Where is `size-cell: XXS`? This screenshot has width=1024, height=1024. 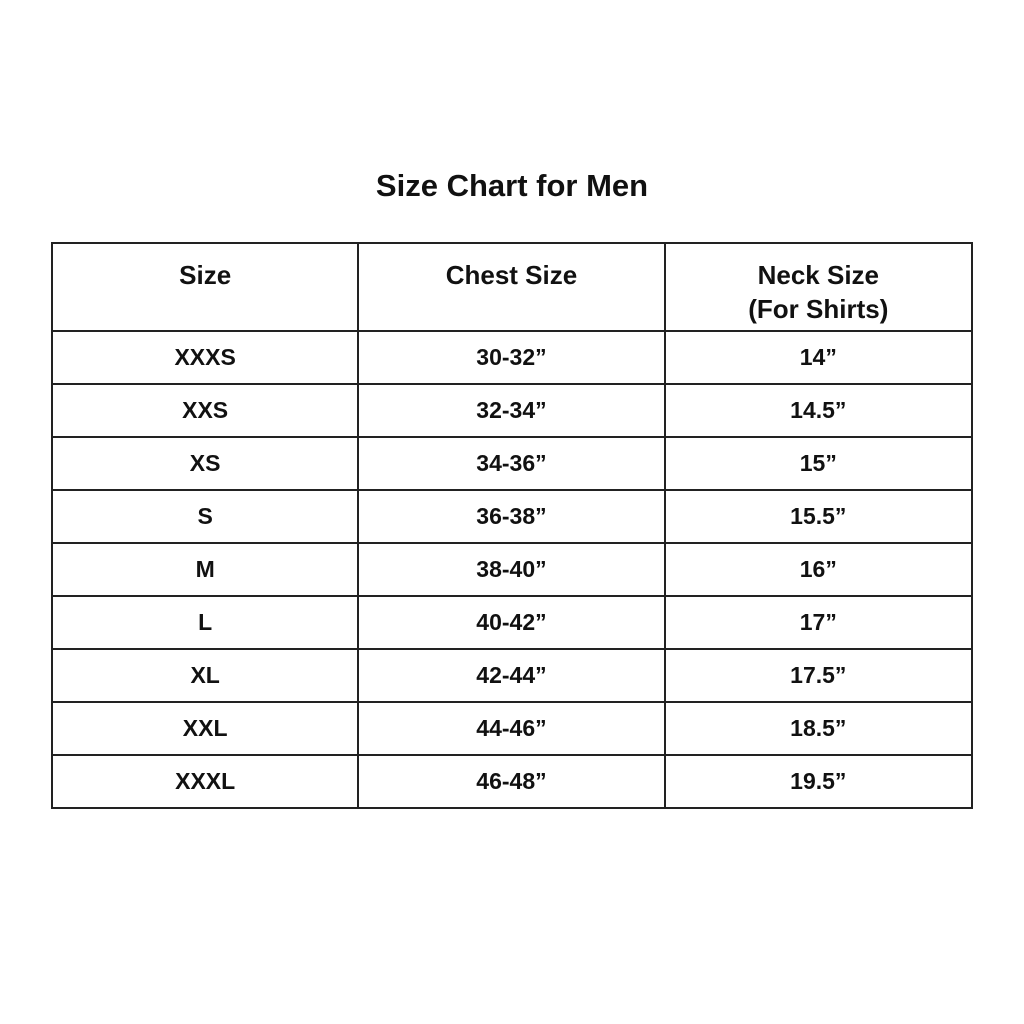
size-cell: XXS is located at coordinates (205, 410).